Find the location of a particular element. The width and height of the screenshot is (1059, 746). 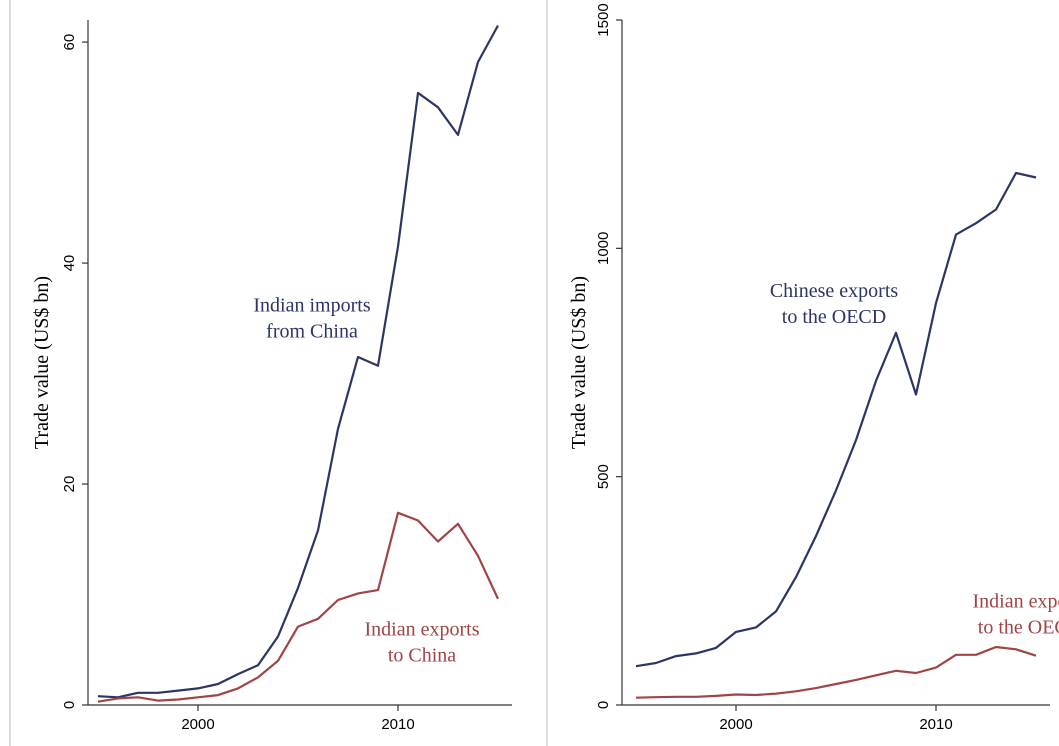

y-tick-label: 1500 is located at coordinates (603, 19).